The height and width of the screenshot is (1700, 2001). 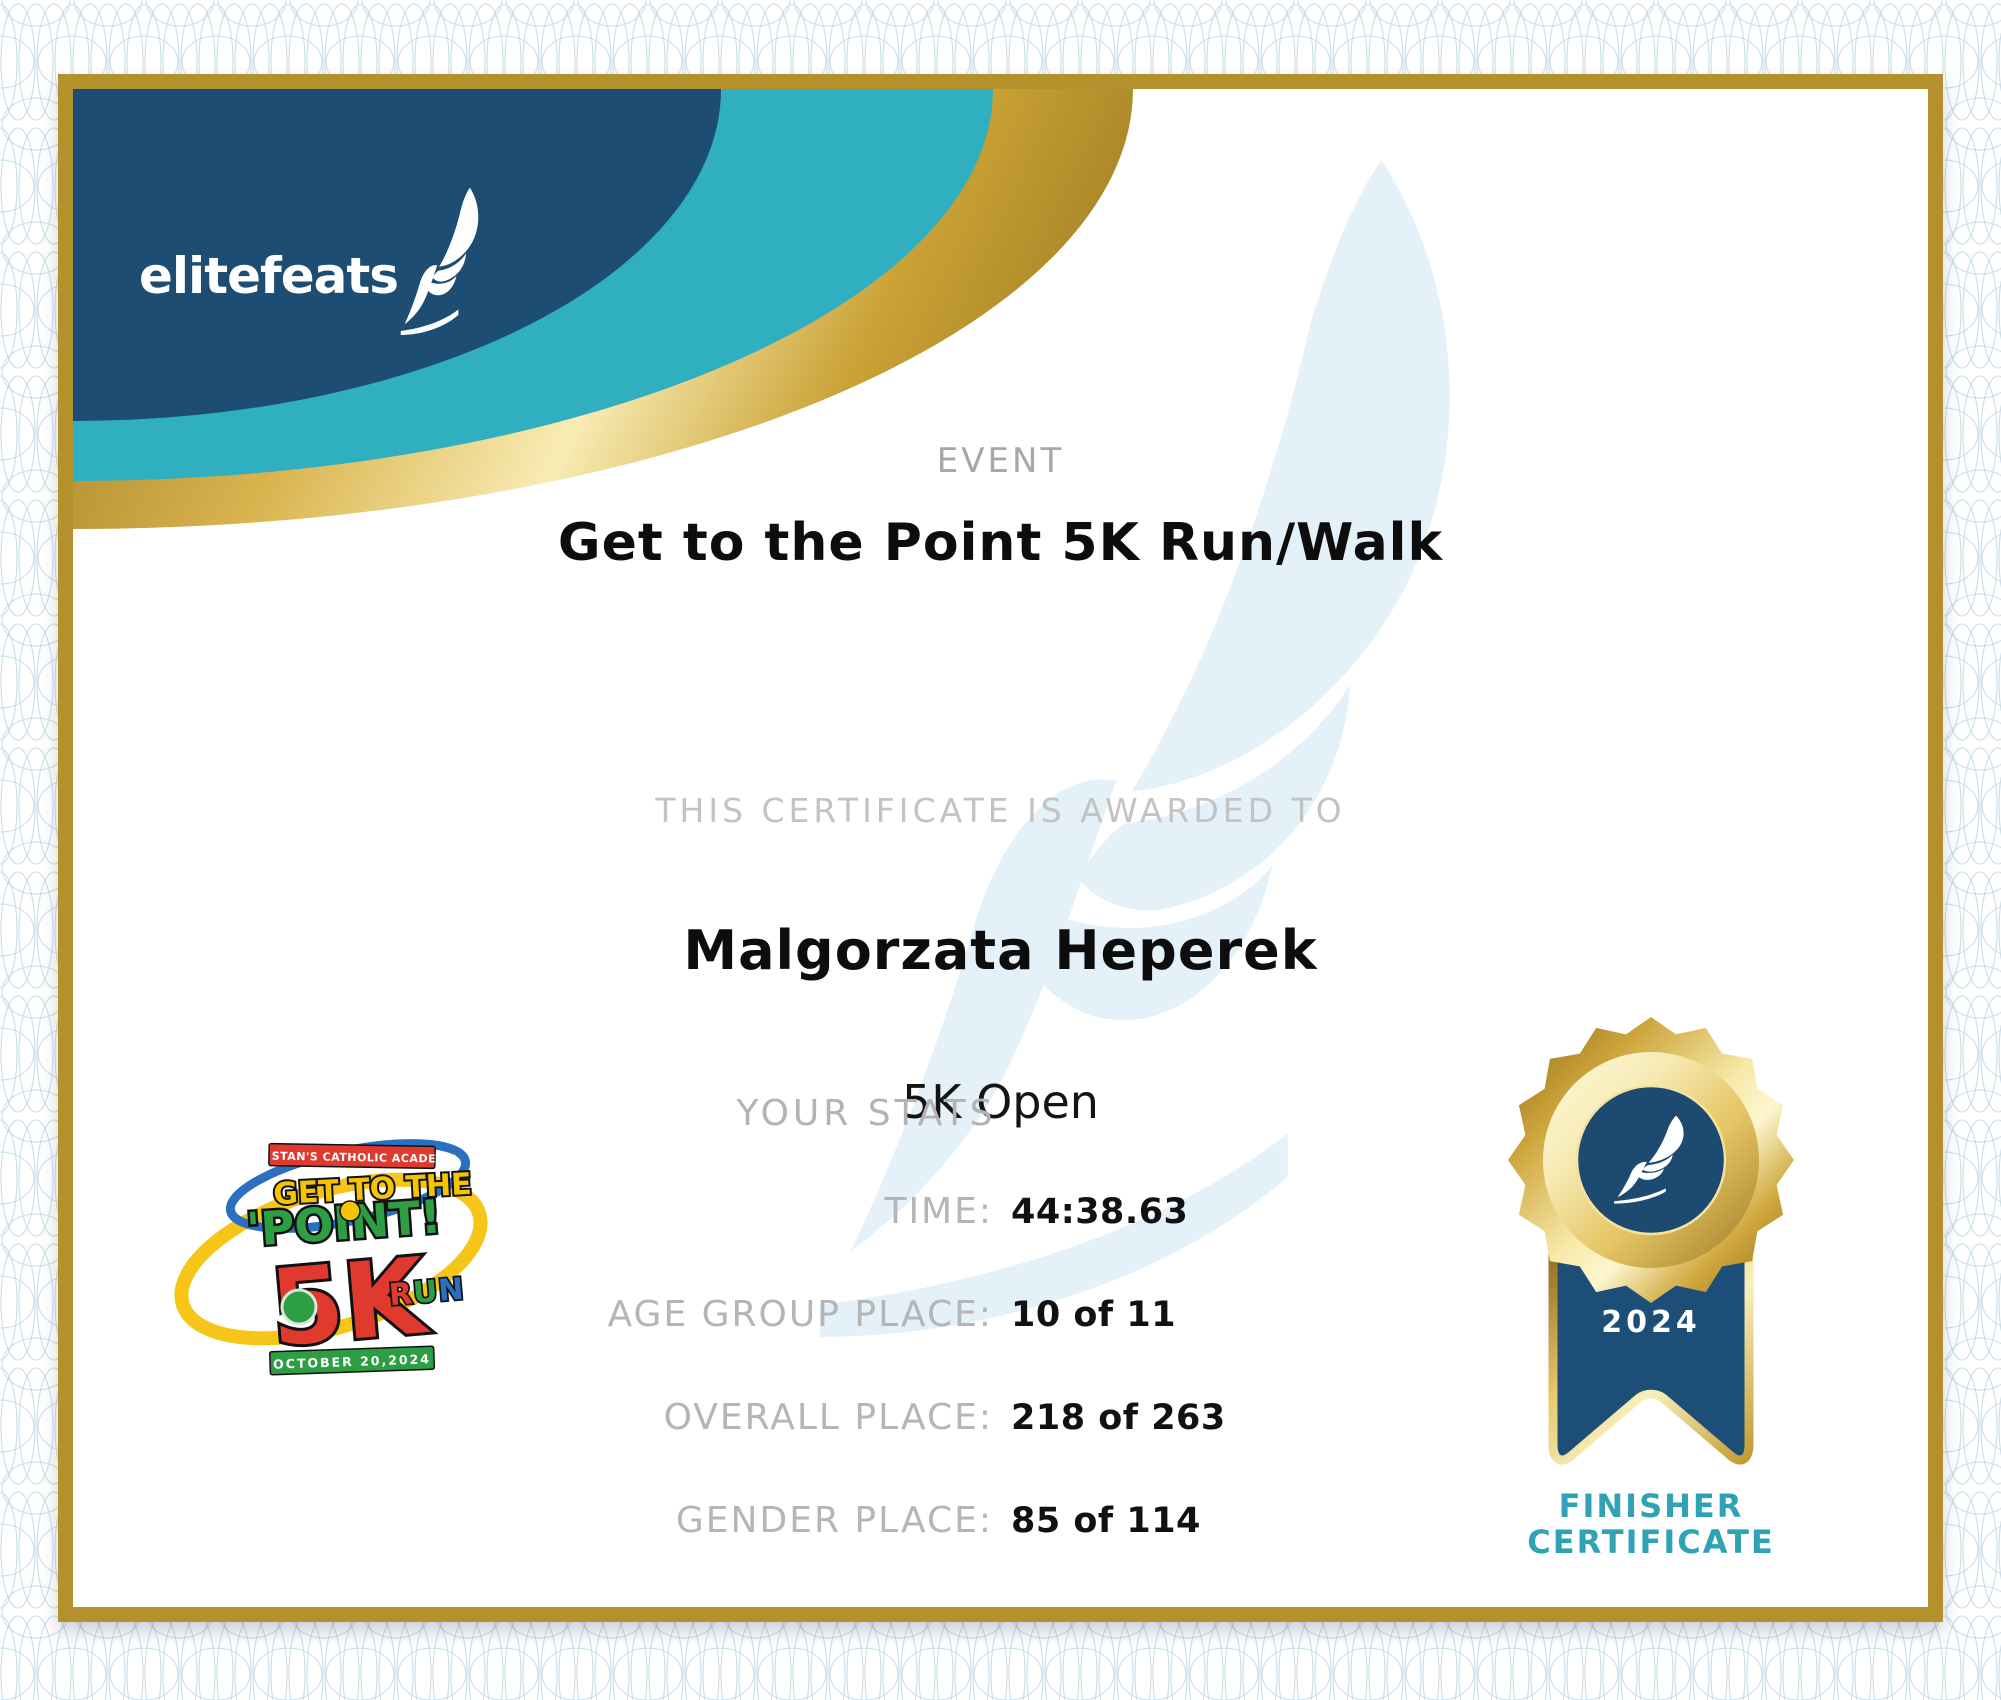 What do you see at coordinates (1100, 1212) in the screenshot?
I see `stat-value: 44:38.63` at bounding box center [1100, 1212].